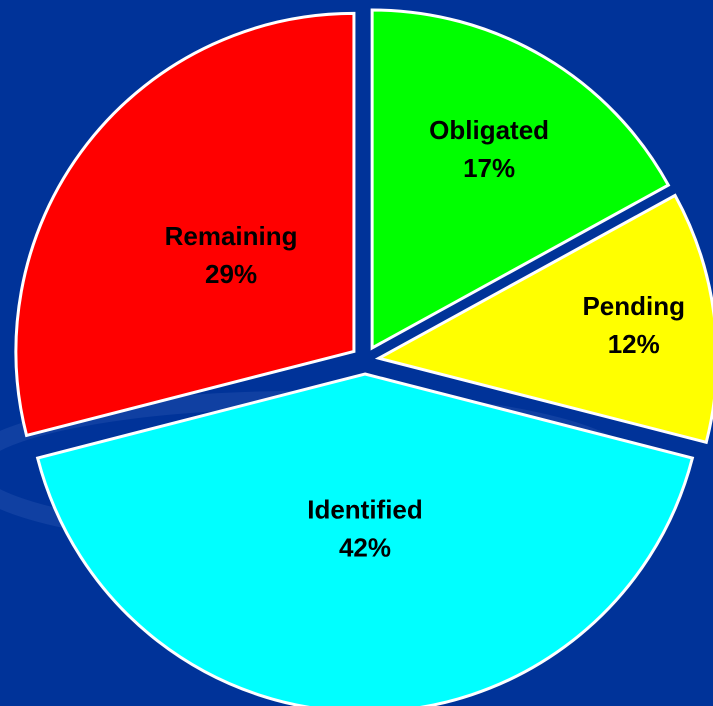 Image resolution: width=713 pixels, height=706 pixels. I want to click on slice-value-label: 17%, so click(489, 168).